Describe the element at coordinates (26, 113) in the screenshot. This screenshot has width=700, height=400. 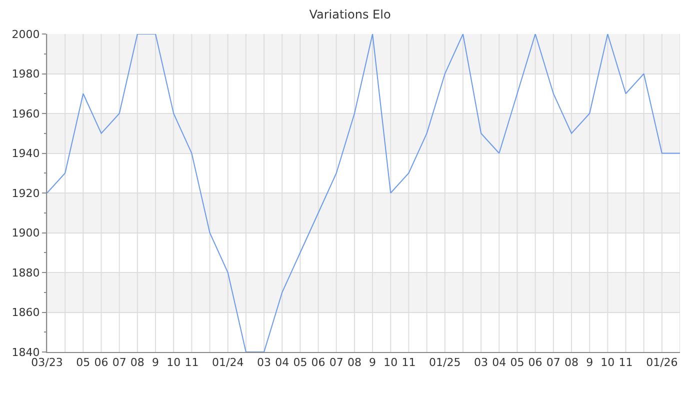
I see `y-tick-label: 1960` at that location.